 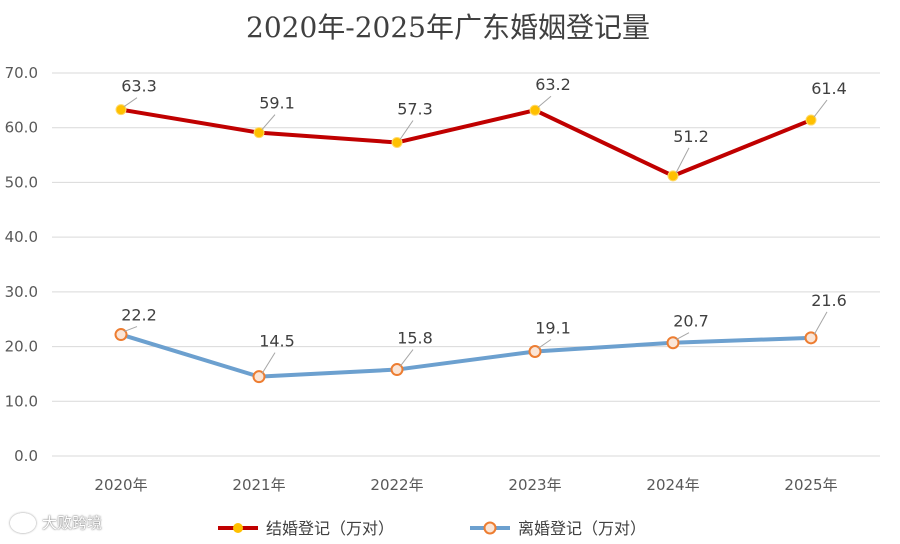 I want to click on y-tick-label: 40.0, so click(x=21, y=237).